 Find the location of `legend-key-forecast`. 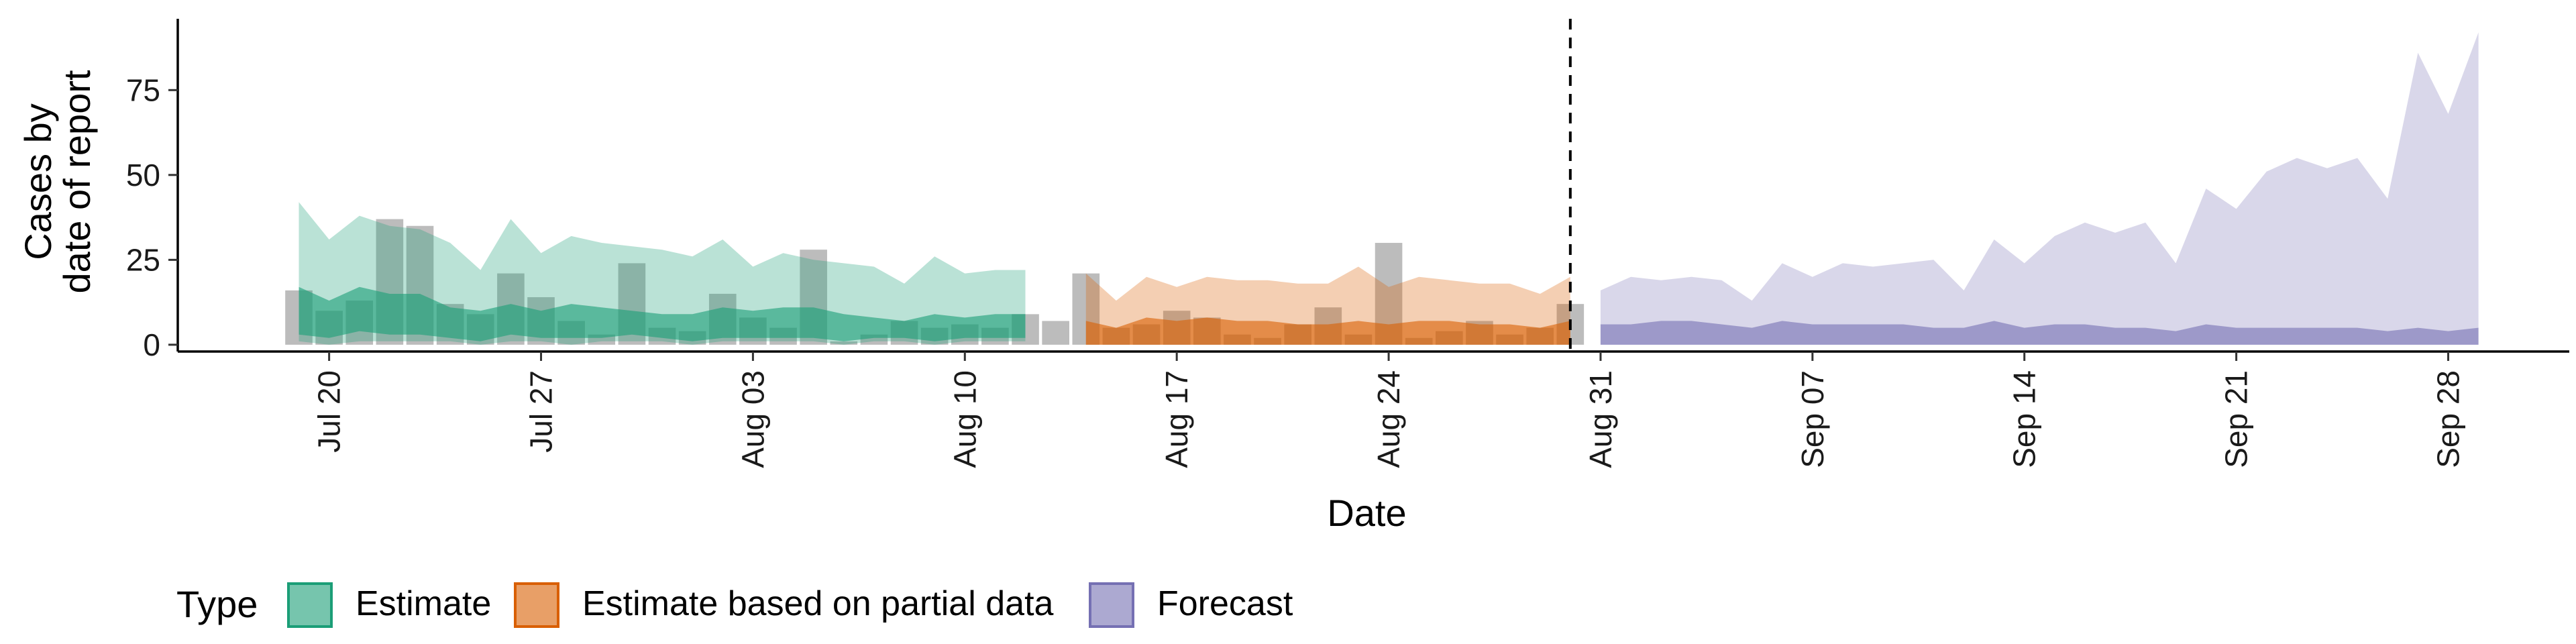

legend-key-forecast is located at coordinates (1111, 605).